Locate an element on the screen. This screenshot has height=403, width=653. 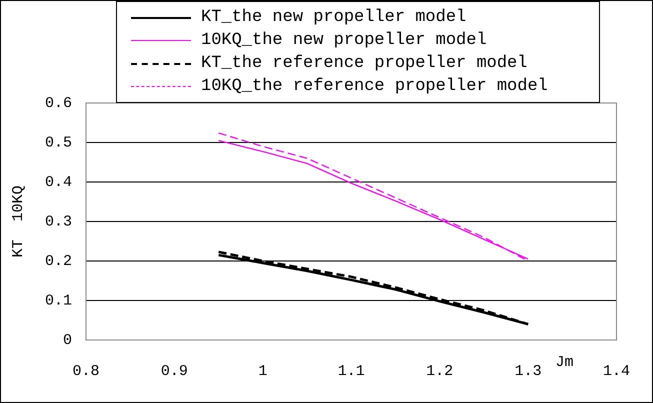
x-tick-label: 1.1 is located at coordinates (351, 371).